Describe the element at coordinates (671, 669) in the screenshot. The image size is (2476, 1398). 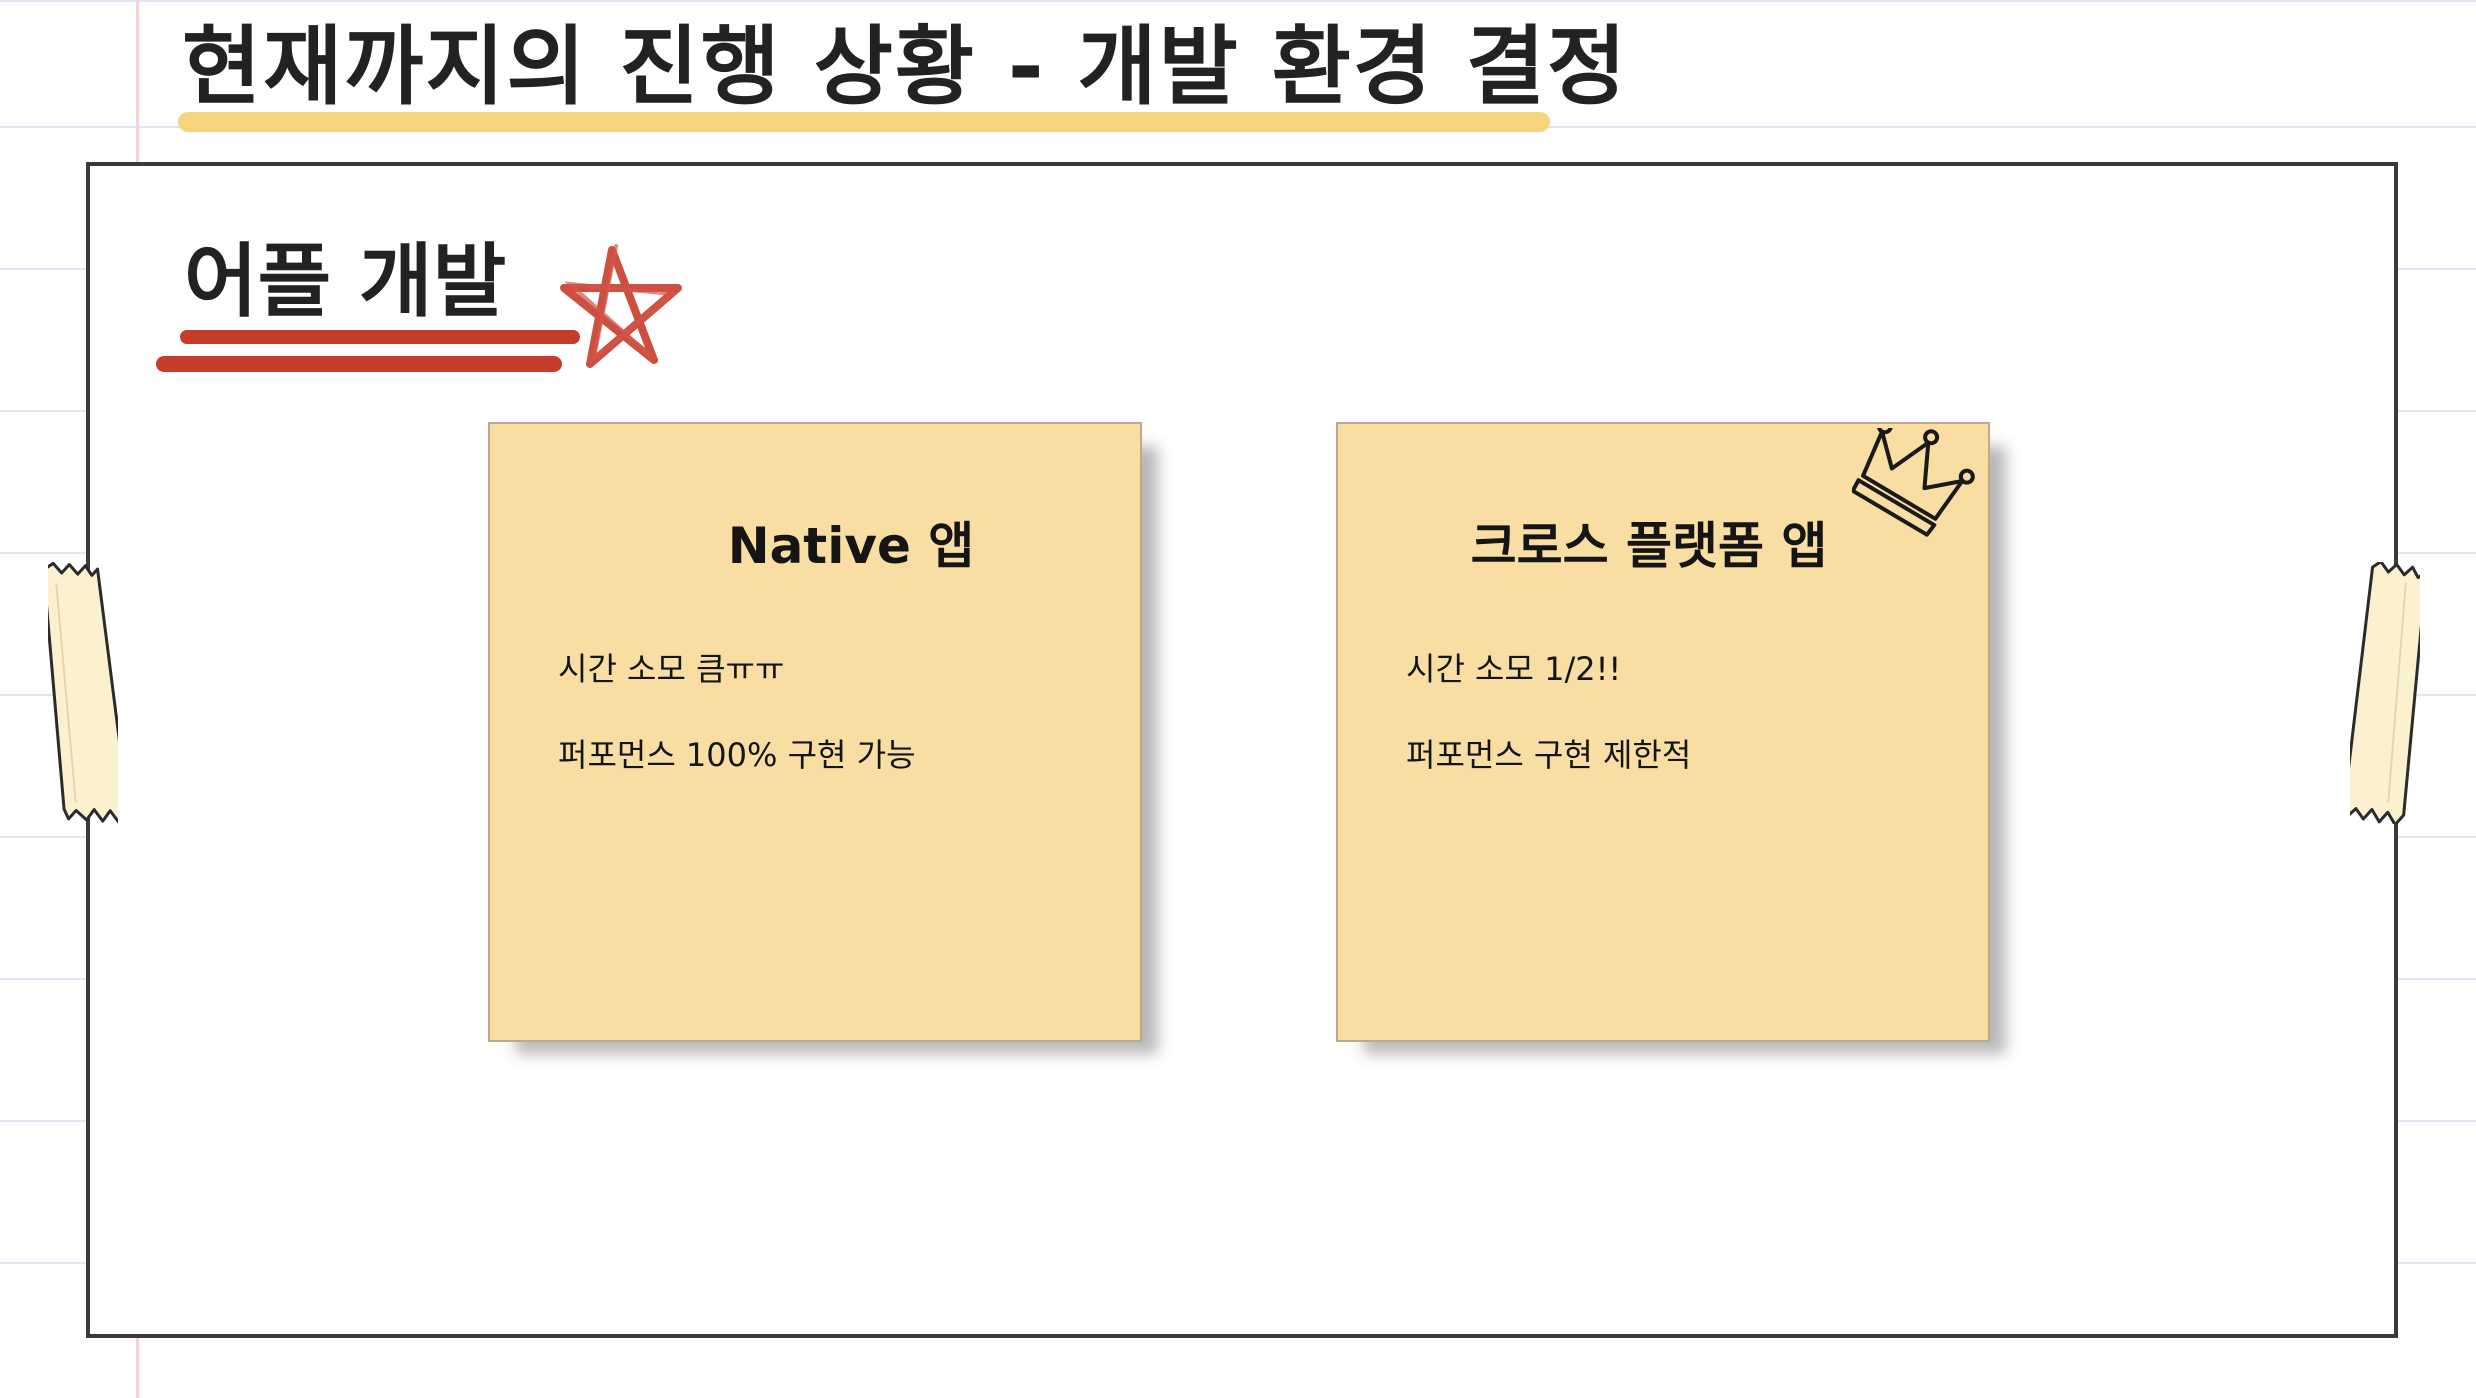
I see `note-line: 시간 소모 큼ㅠㅠ` at that location.